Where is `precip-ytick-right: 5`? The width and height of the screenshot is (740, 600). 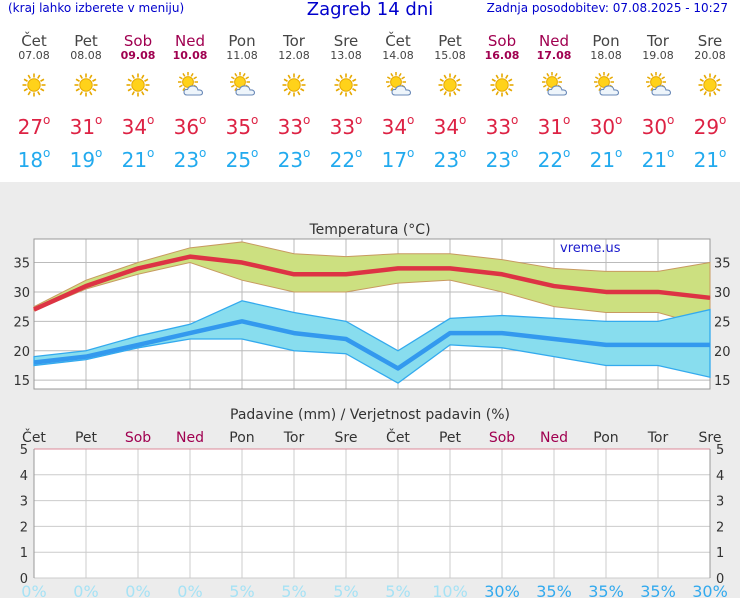 precip-ytick-right: 5 is located at coordinates (720, 450).